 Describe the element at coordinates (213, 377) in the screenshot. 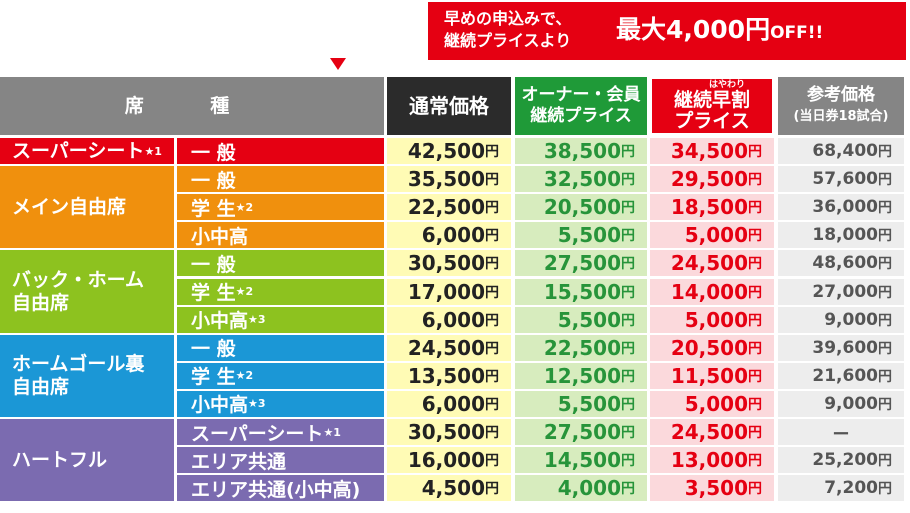

I see `seat-subtype-label: 学 生` at that location.